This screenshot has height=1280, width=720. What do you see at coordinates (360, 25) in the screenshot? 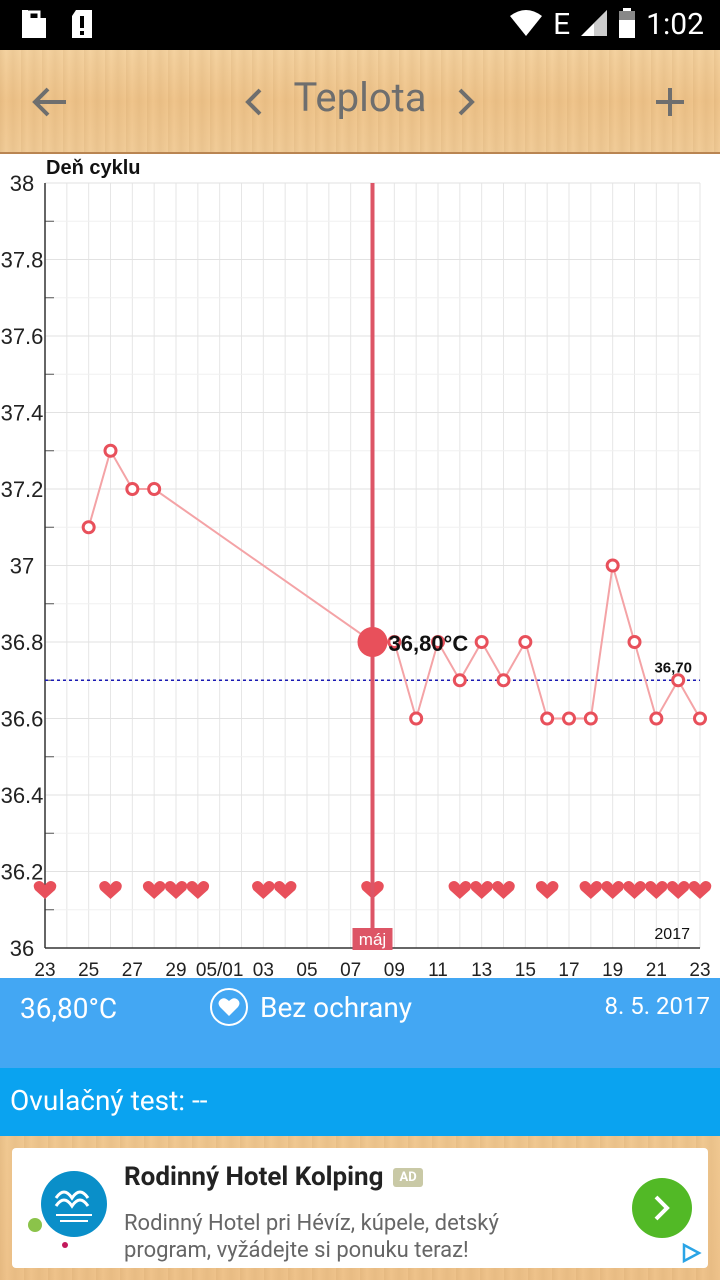
I see `status-bar: E 1:02` at bounding box center [360, 25].